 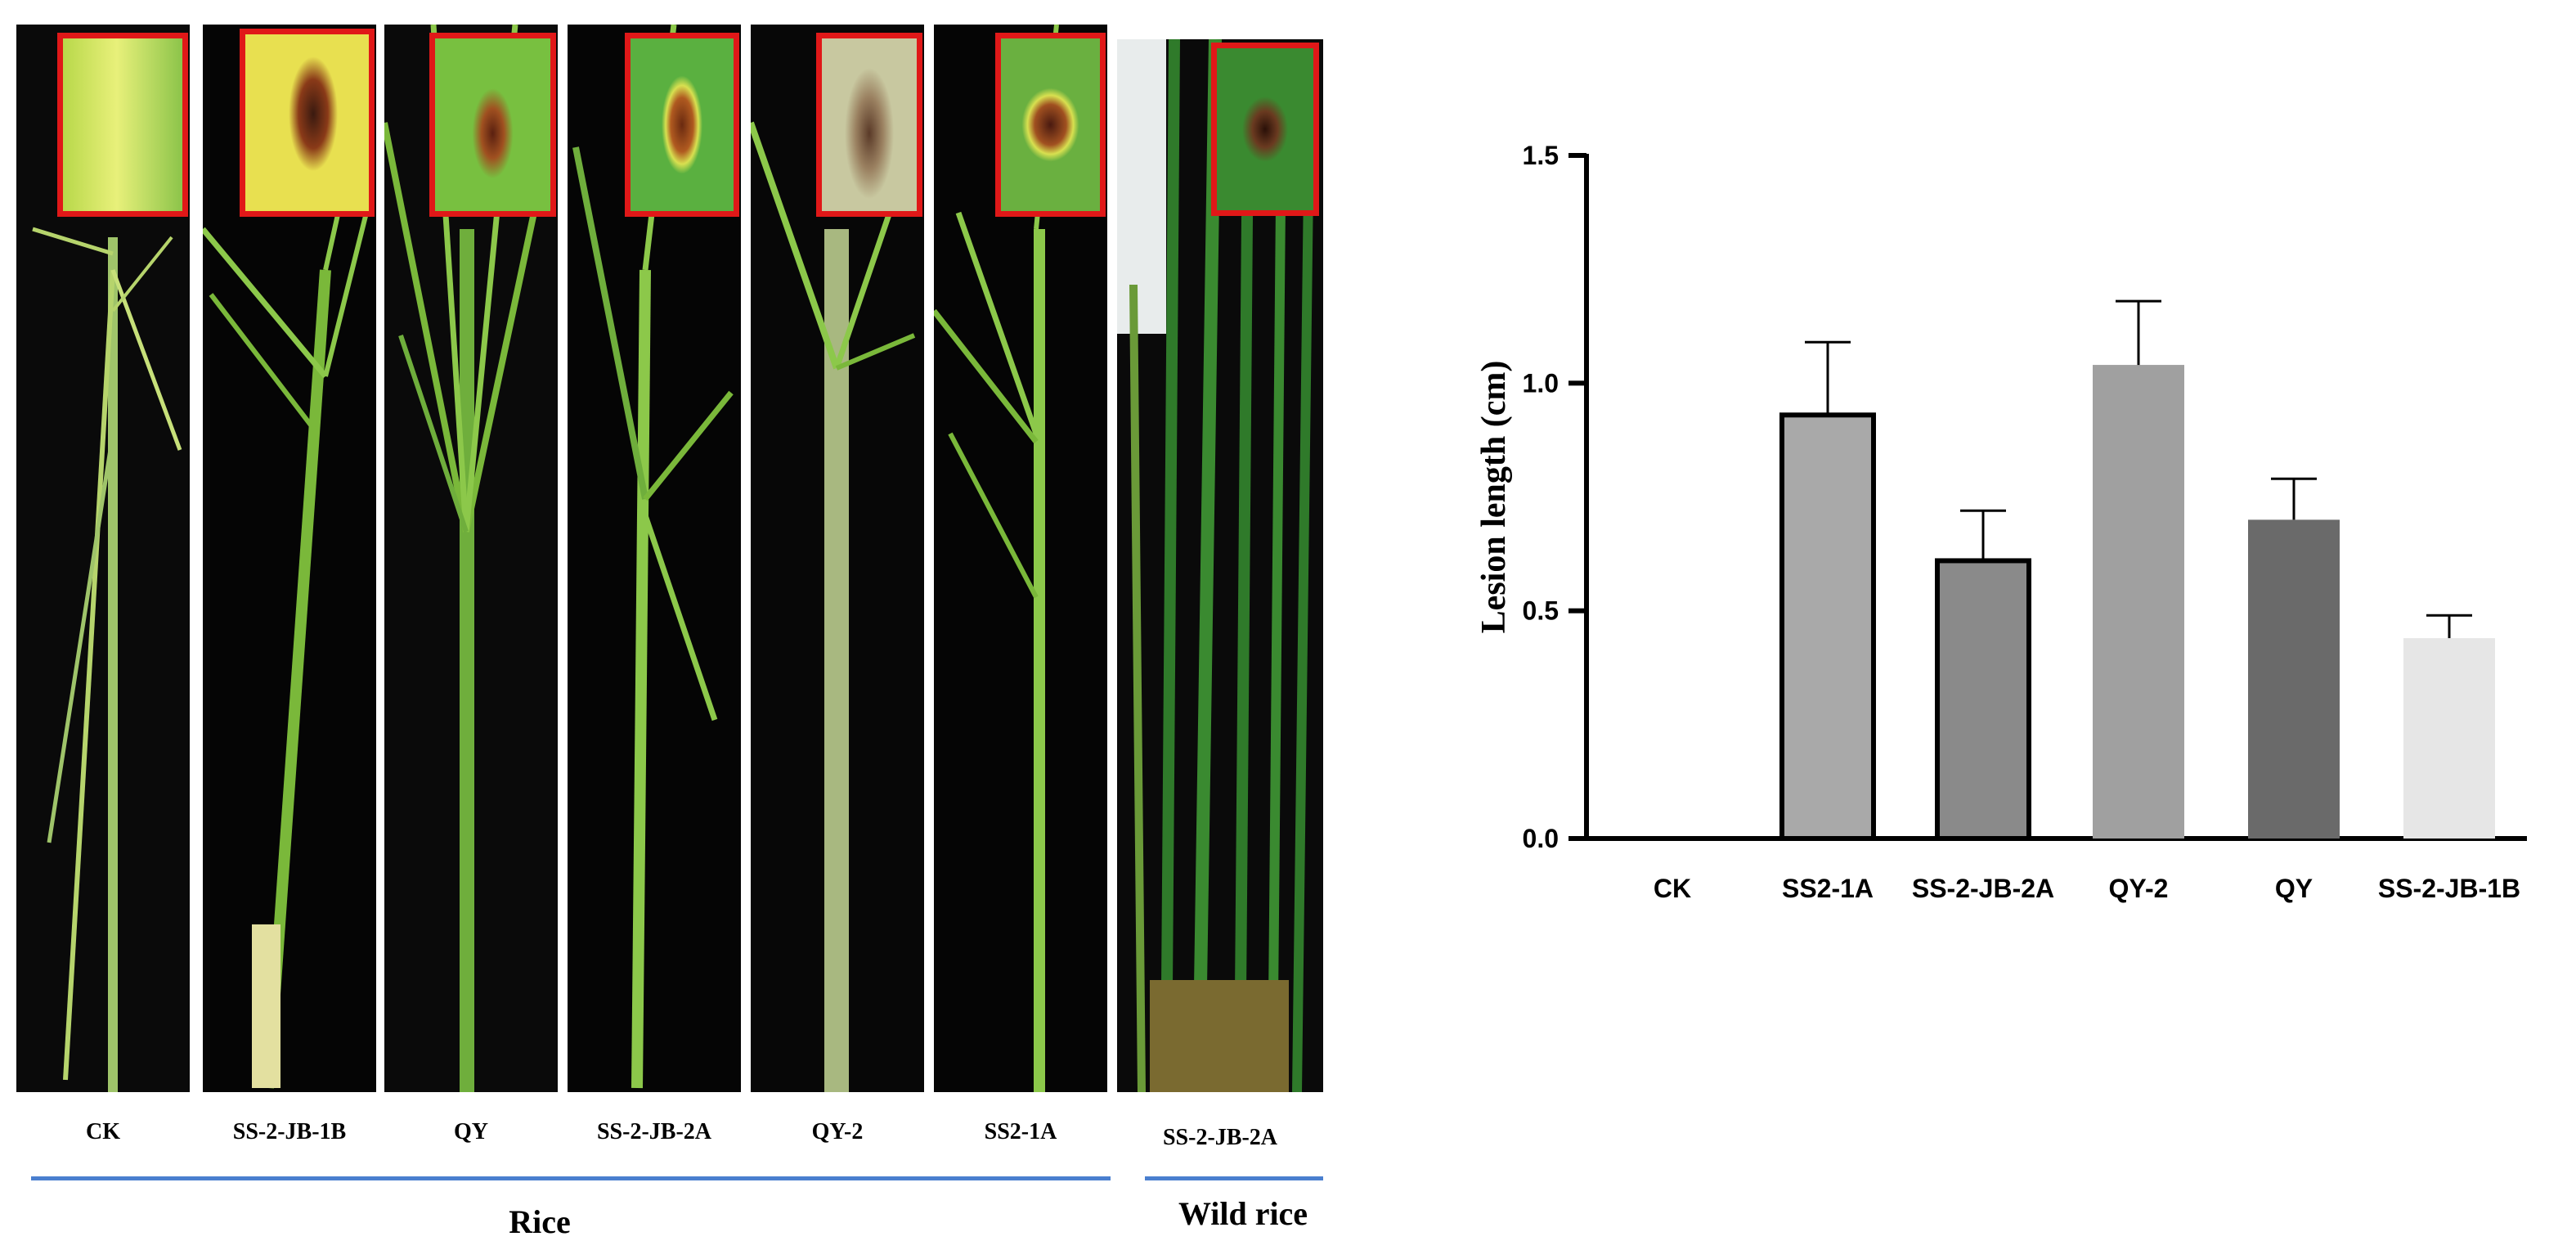 I want to click on bar-qy, so click(x=2294, y=679).